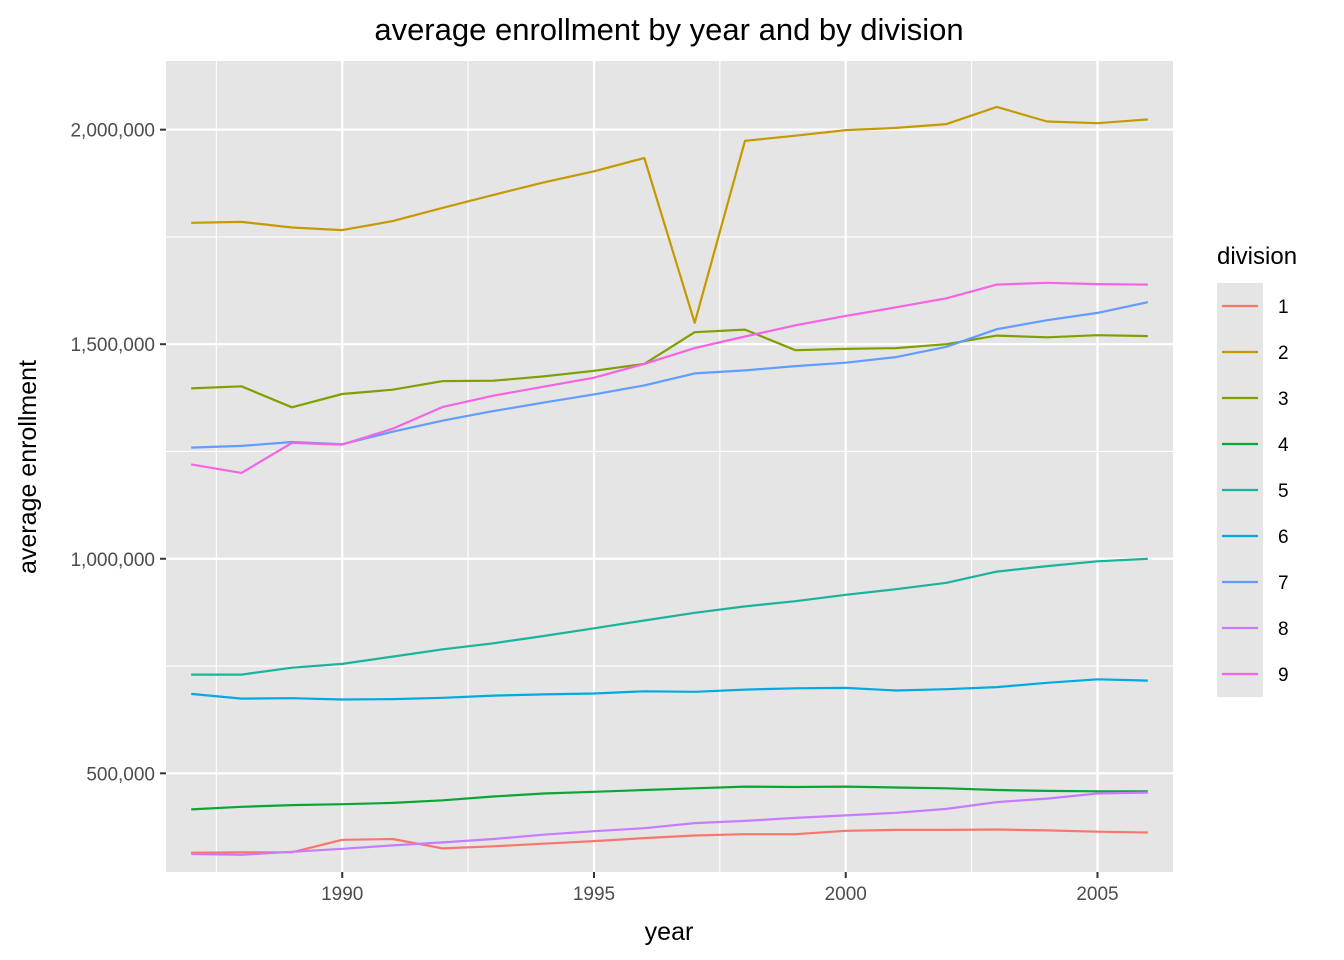 Image resolution: width=1344 pixels, height=960 pixels. Describe the element at coordinates (594, 894) in the screenshot. I see `x-tick-label: 1995` at that location.